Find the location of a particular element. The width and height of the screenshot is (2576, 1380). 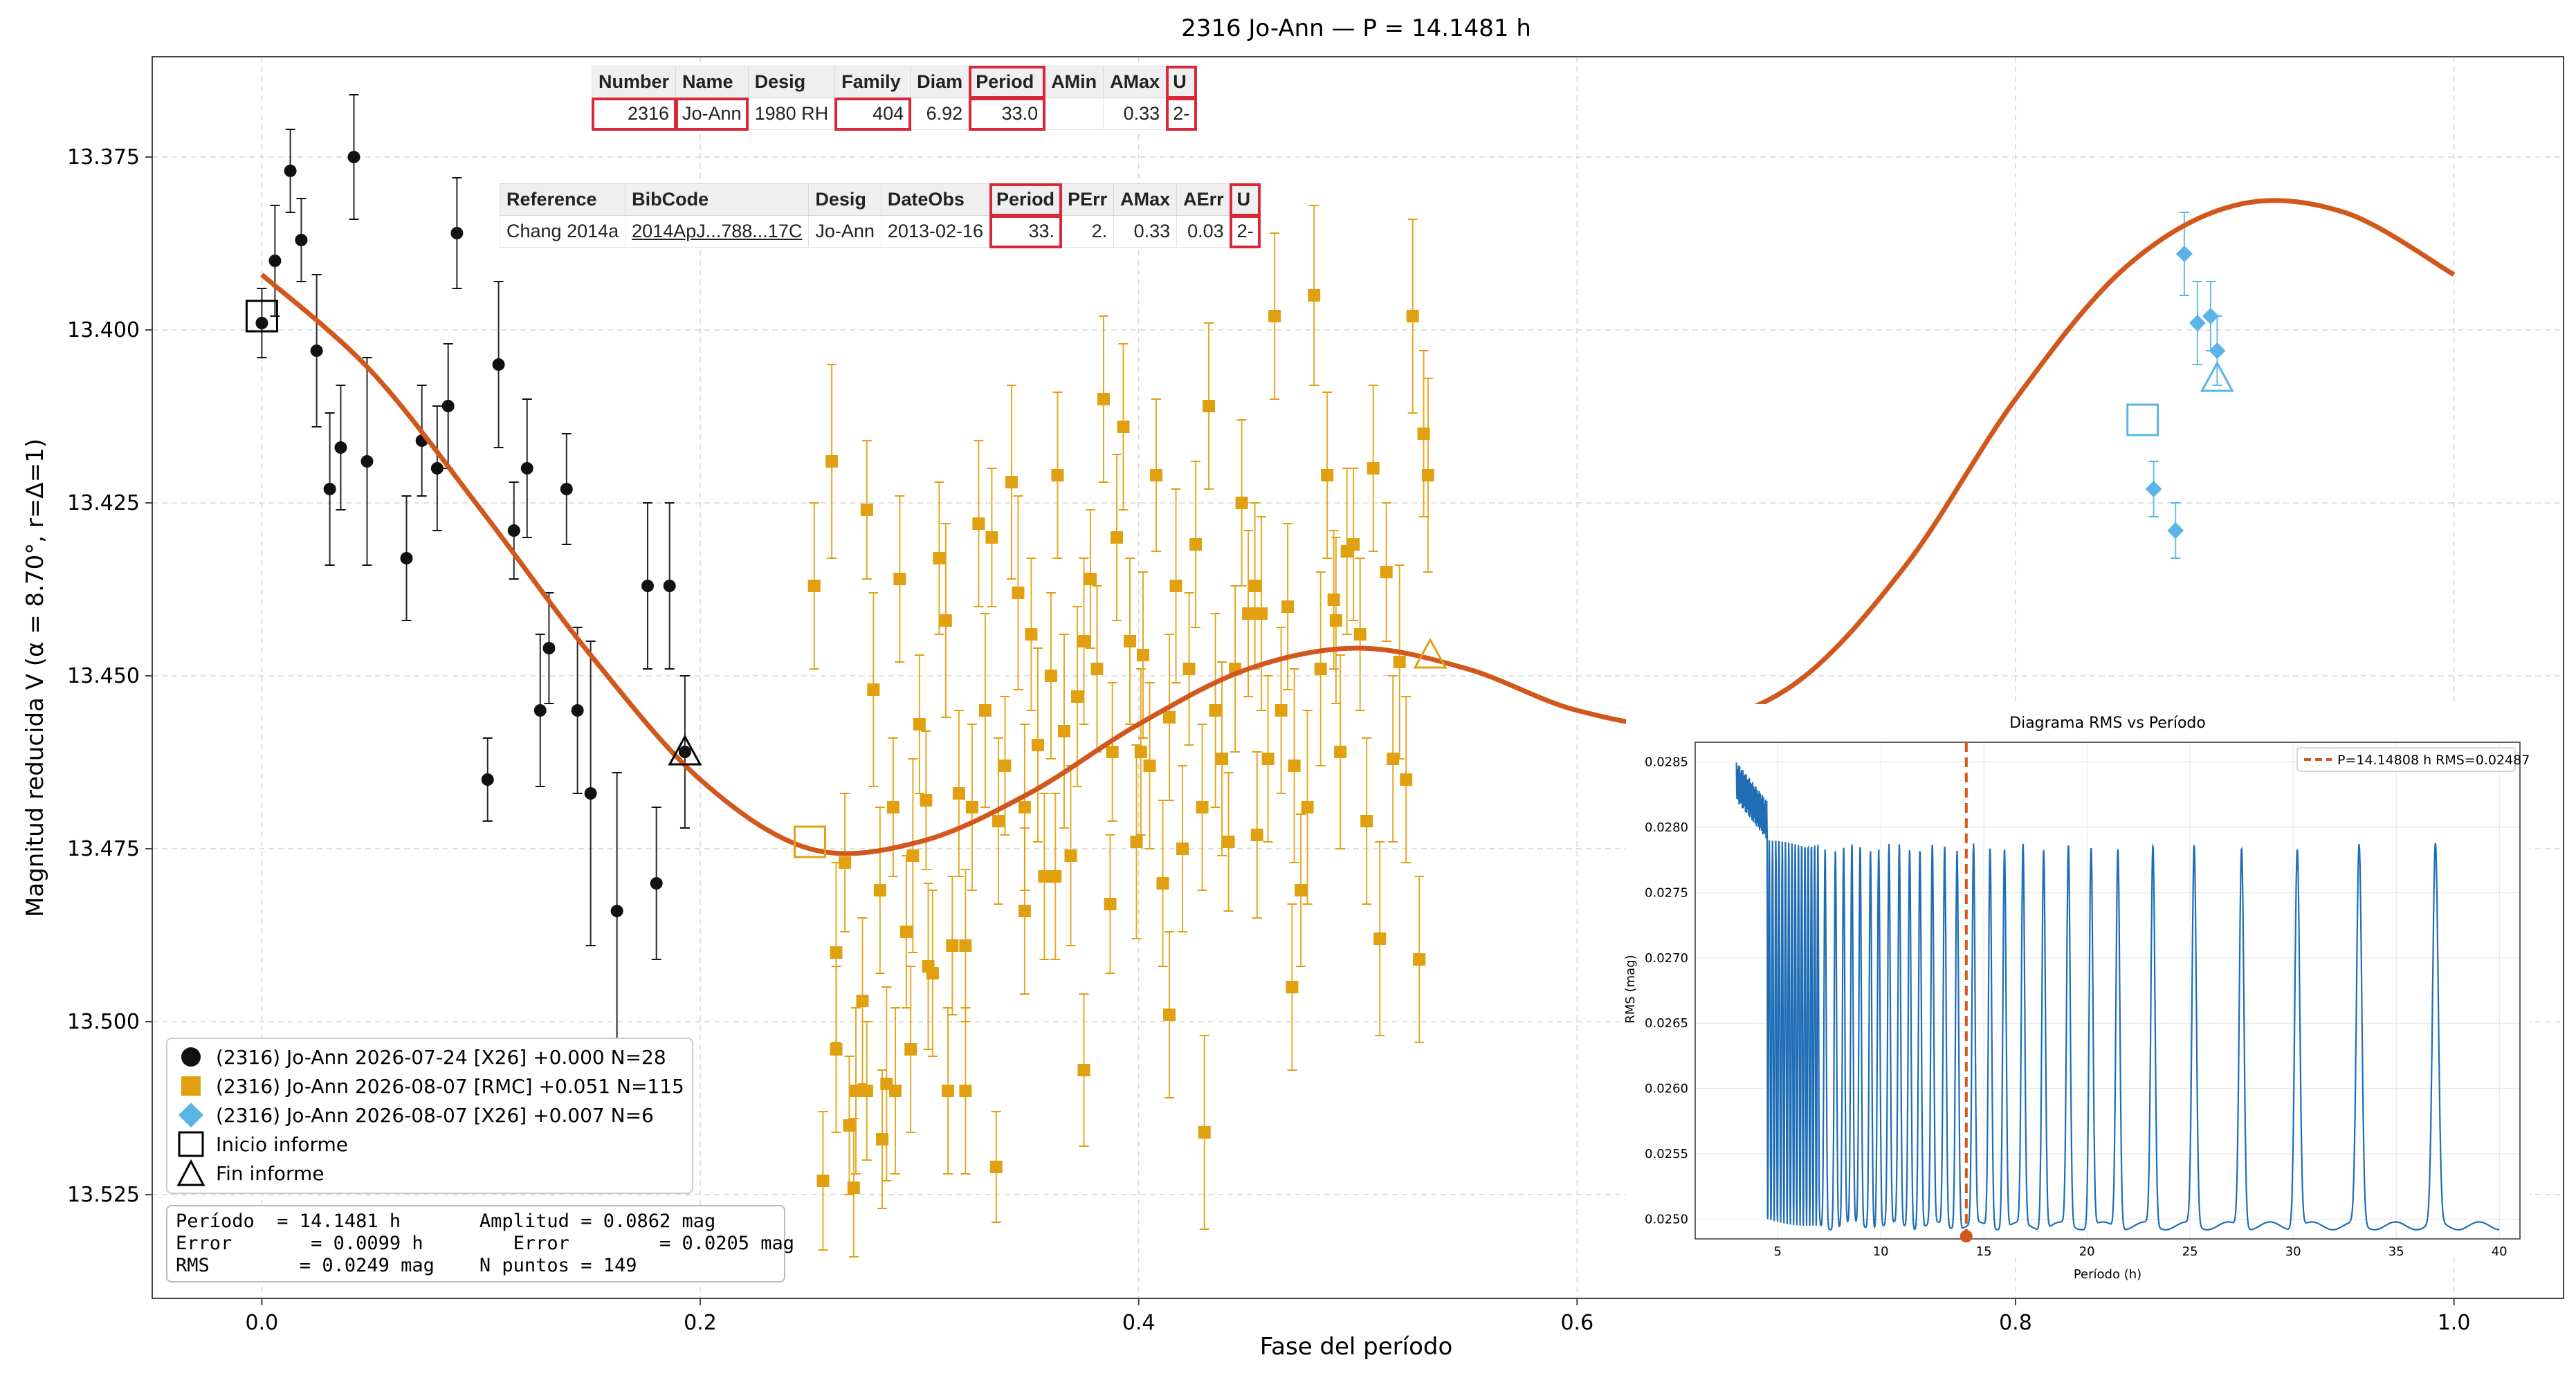

ref-header-bibcode: BibCode is located at coordinates (717, 199).